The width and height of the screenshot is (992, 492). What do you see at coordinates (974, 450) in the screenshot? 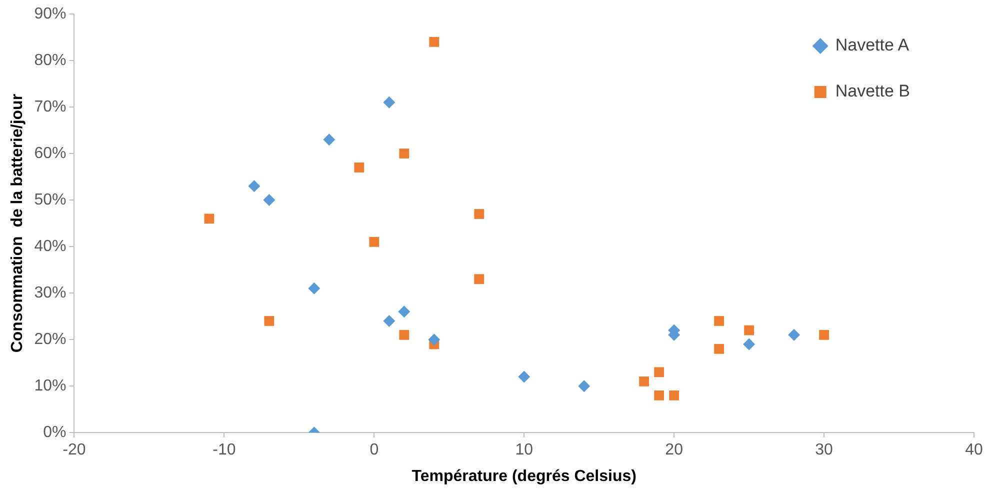
I see `x-tick-label: 40` at bounding box center [974, 450].